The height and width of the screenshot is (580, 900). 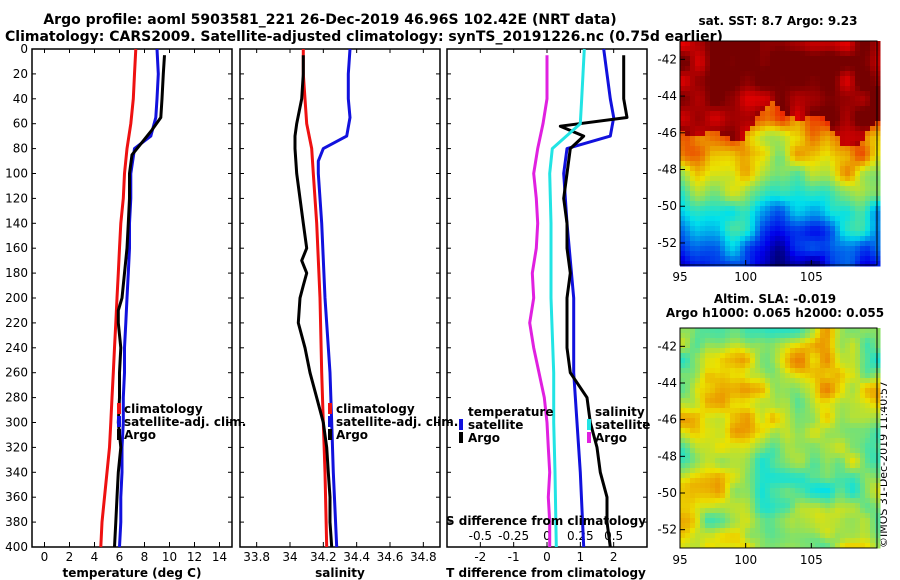 What do you see at coordinates (778, 153) in the screenshot?
I see `sst_map-frame` at bounding box center [778, 153].